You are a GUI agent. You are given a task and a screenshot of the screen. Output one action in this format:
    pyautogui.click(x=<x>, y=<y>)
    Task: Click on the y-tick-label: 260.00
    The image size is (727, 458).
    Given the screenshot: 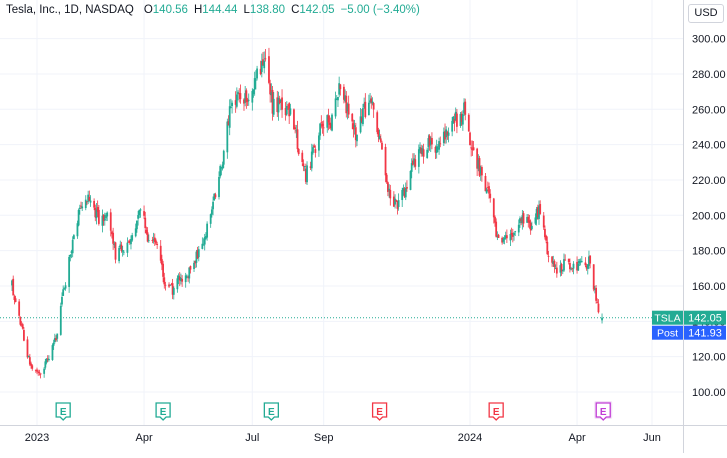 What is the action you would take?
    pyautogui.click(x=709, y=110)
    